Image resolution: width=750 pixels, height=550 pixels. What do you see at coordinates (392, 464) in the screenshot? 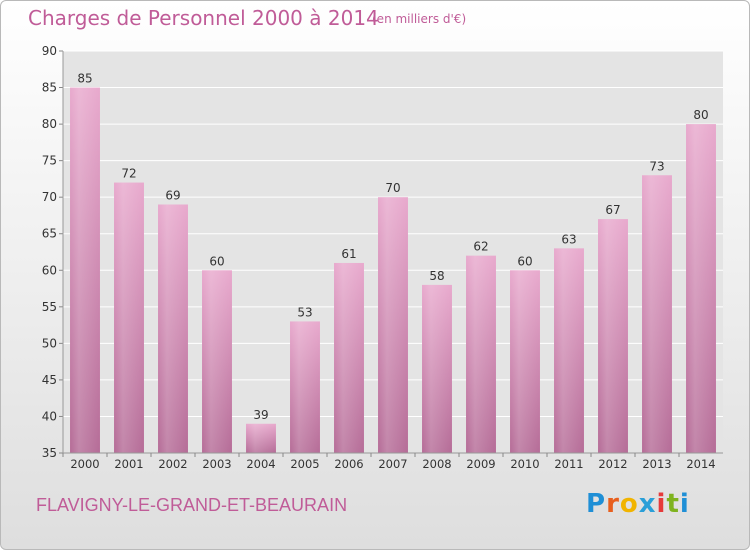
I see `x-tick-label: 2007` at bounding box center [392, 464].